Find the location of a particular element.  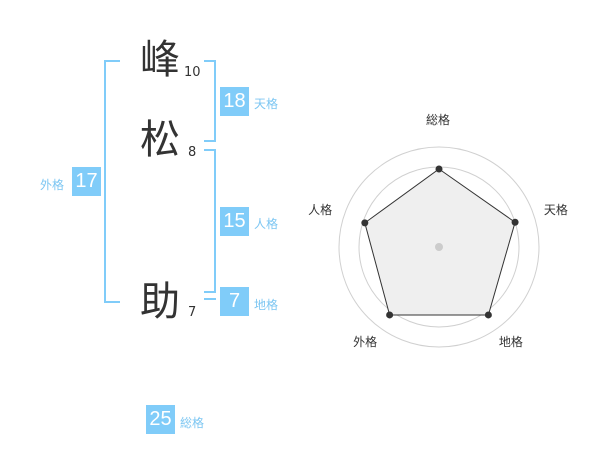

stroke-count-3: 7 is located at coordinates (192, 312).